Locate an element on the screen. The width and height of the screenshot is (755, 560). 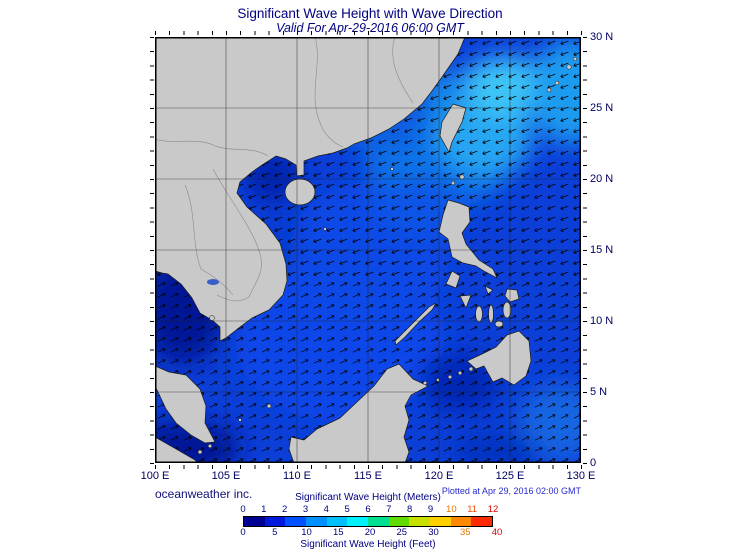
lat-label: 15 N is located at coordinates (602, 250).